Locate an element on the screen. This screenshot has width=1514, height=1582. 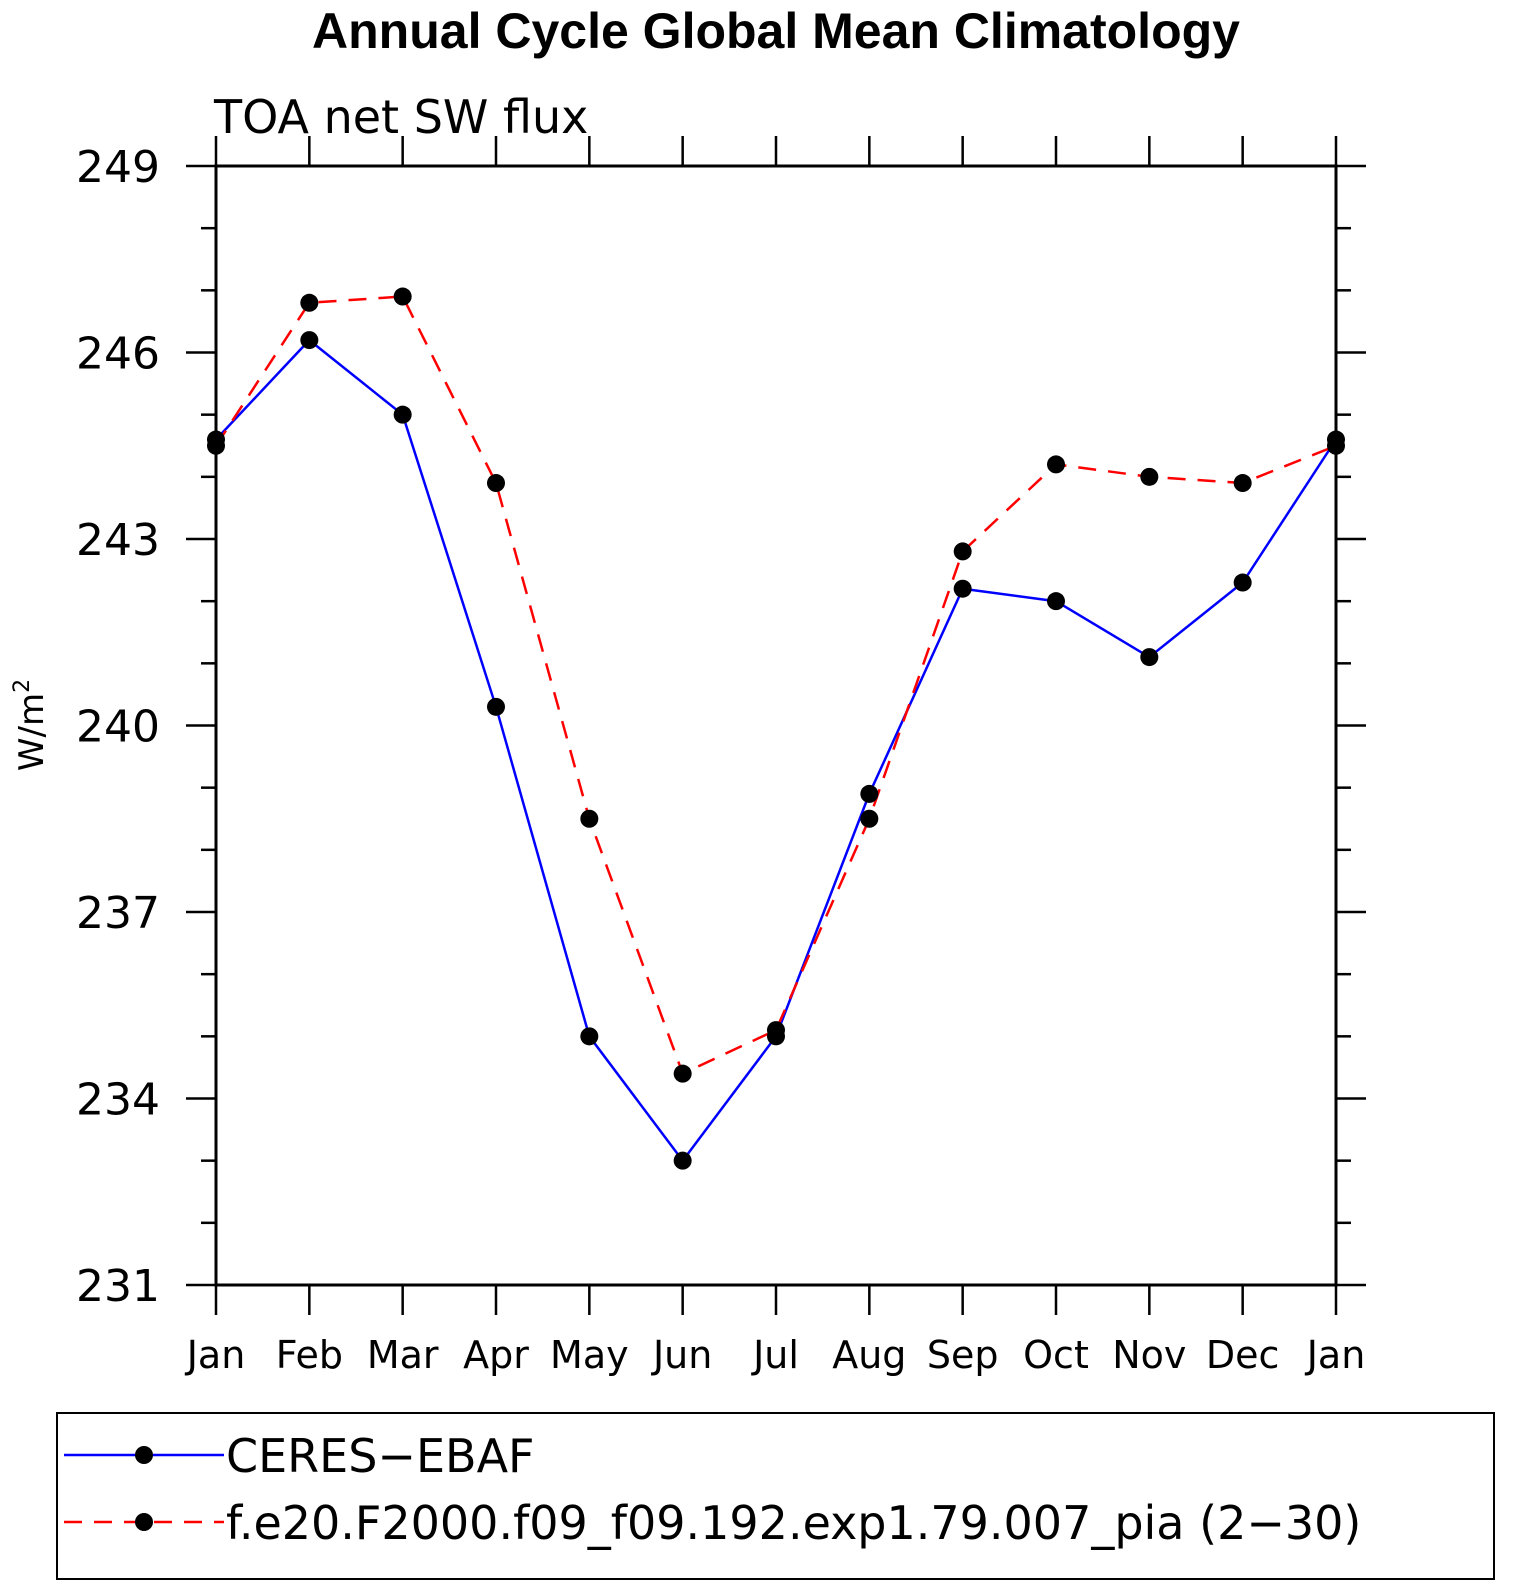
chart-subtitle: TOA net SW flux is located at coordinates (400, 117).